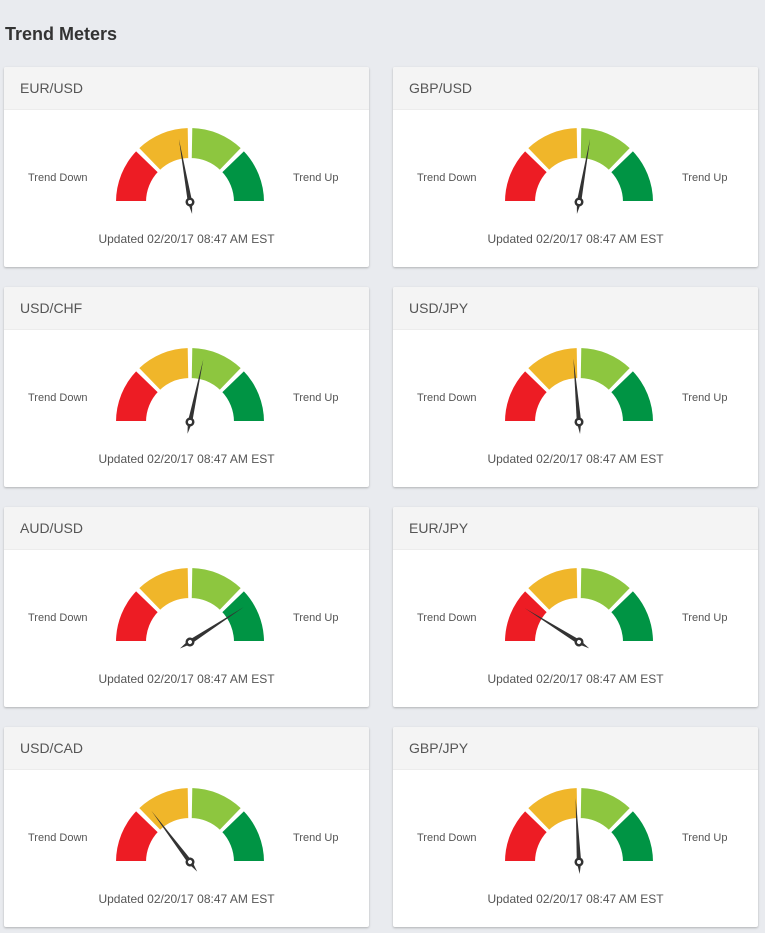 This screenshot has height=933, width=765. I want to click on card-title: EUR/USD, so click(186, 88).